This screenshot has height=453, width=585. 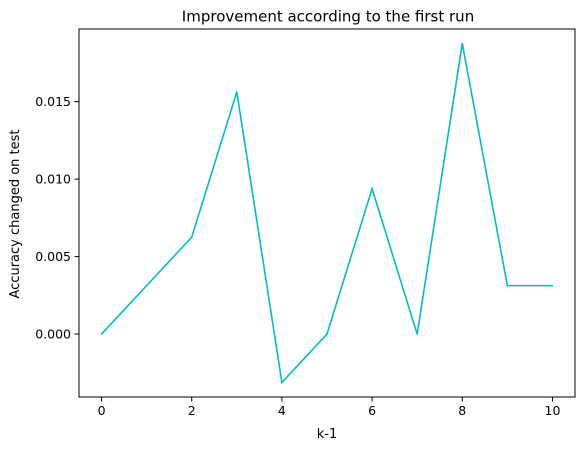 I want to click on x-axis: 0 2 4 6 8 10, so click(x=329, y=407).